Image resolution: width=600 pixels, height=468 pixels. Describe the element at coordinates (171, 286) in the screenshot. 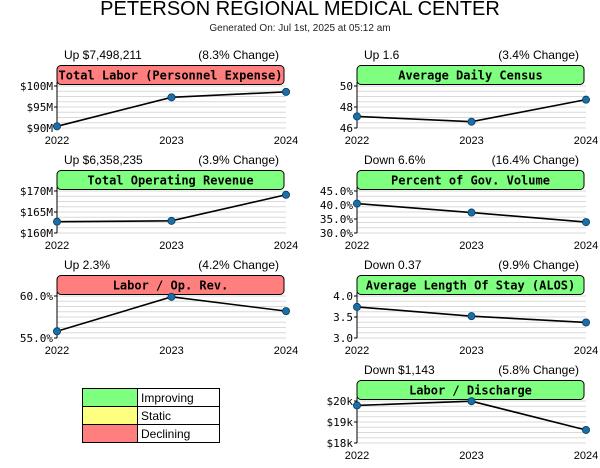

I see `chart-title: Labor / Op. Rev.` at that location.